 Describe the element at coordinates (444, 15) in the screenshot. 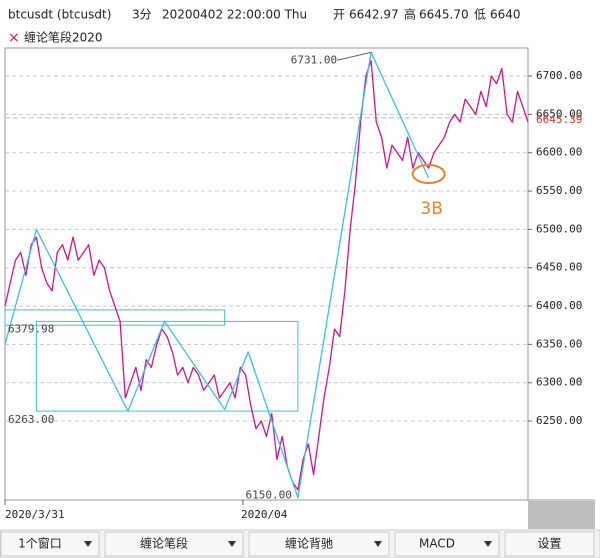

I see `header-high: 6645.70` at that location.